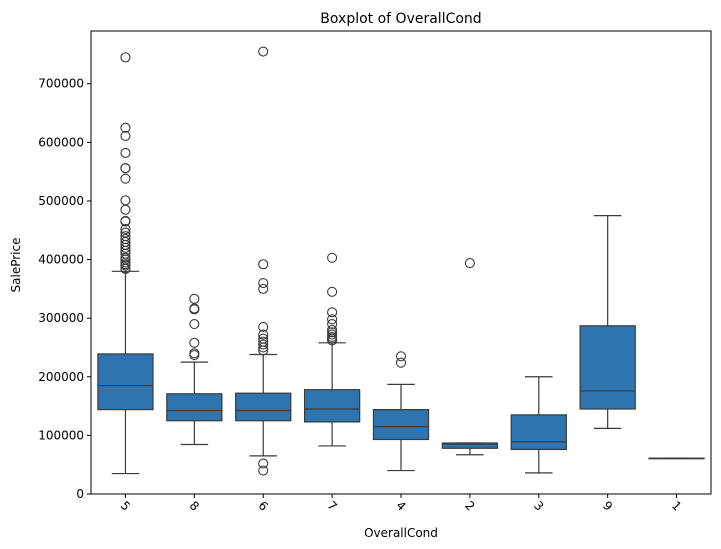 This screenshot has height=549, width=721. Describe the element at coordinates (61, 142) in the screenshot. I see `y-tick-label: 600000` at that location.